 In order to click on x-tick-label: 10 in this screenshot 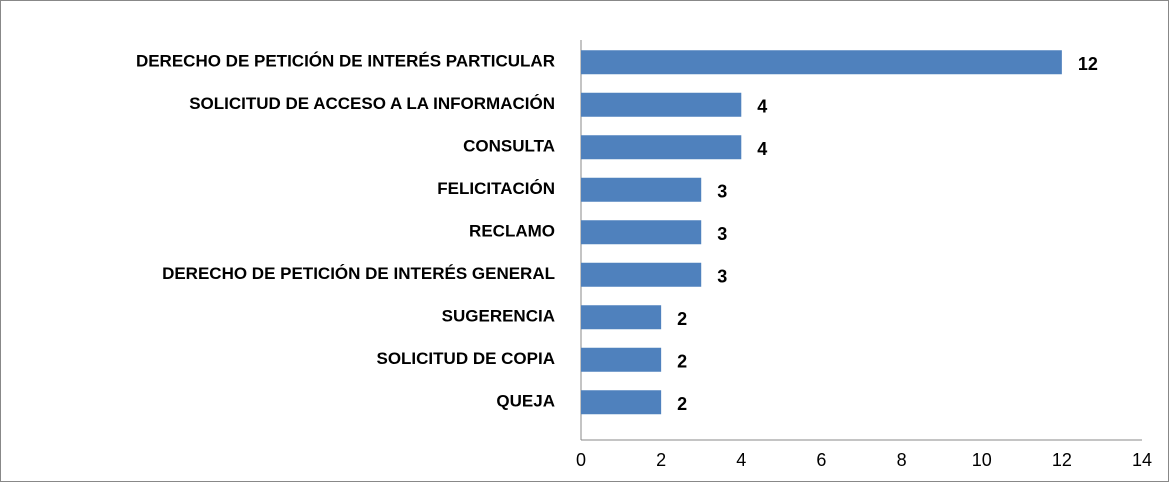, I will do `click(982, 460)`.